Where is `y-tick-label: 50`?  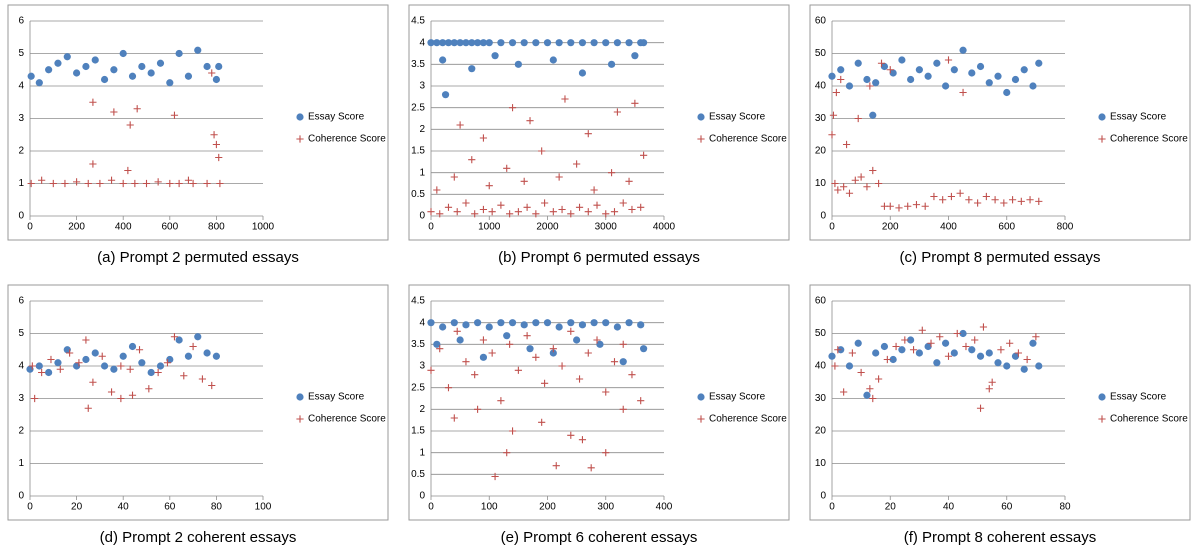 y-tick-label: 50 is located at coordinates (821, 333).